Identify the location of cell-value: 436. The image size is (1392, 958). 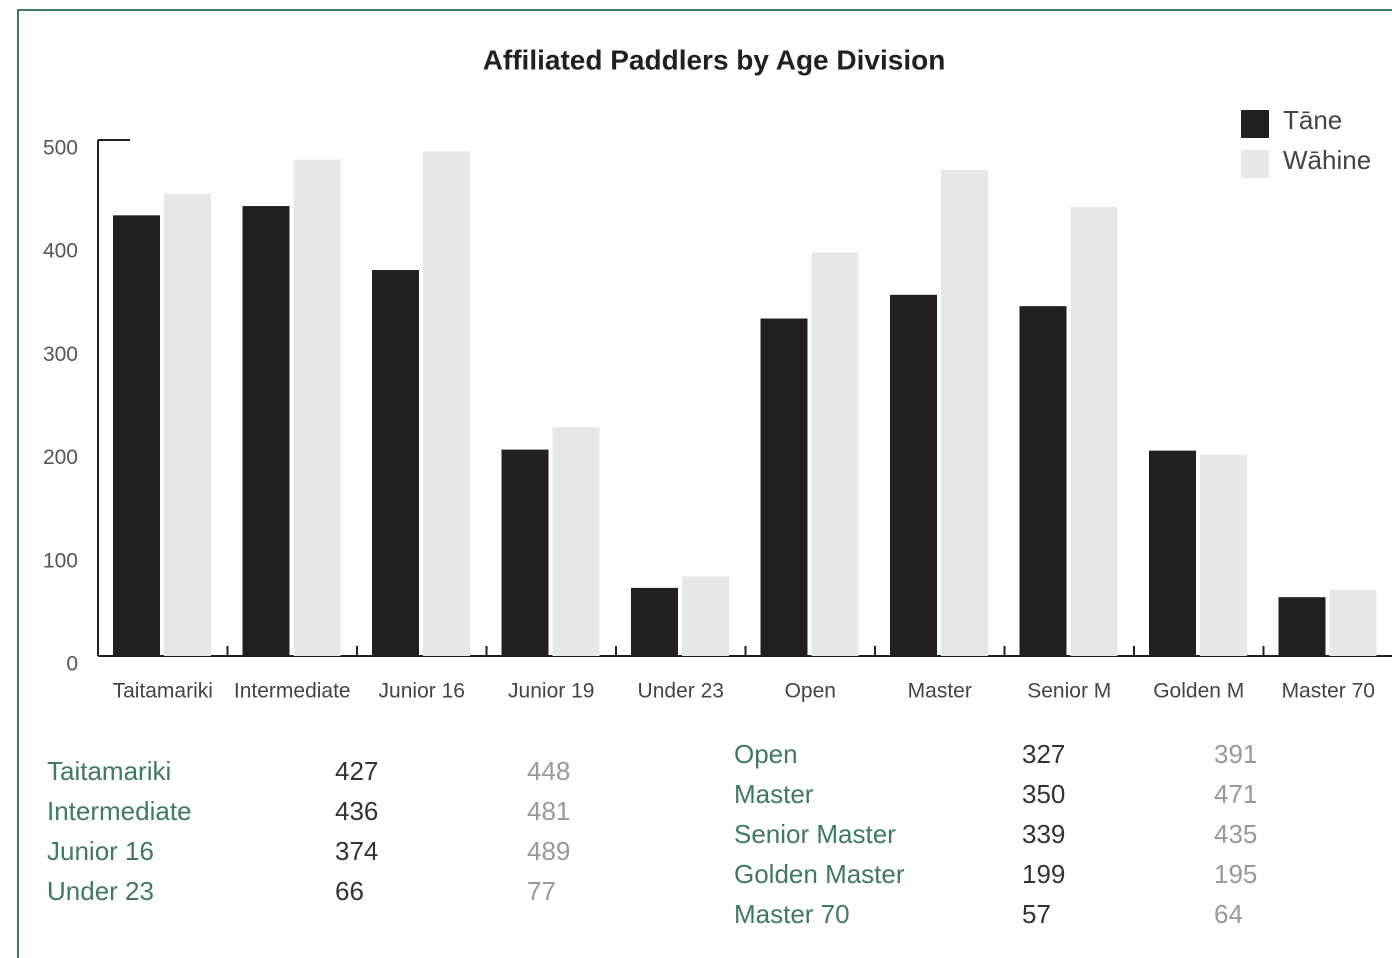
(356, 811).